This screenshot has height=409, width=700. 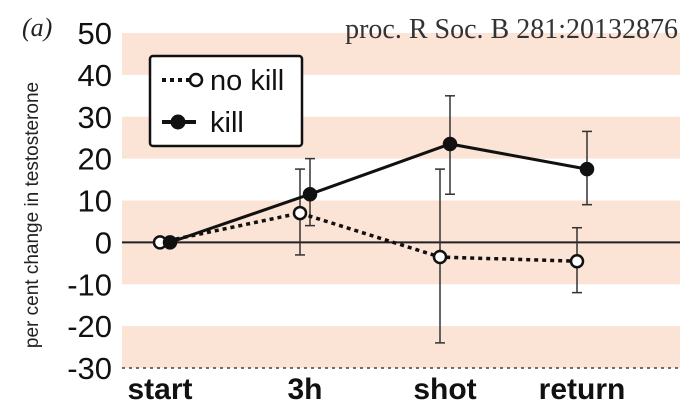 What do you see at coordinates (95, 201) in the screenshot?
I see `y-tick-label: 10` at bounding box center [95, 201].